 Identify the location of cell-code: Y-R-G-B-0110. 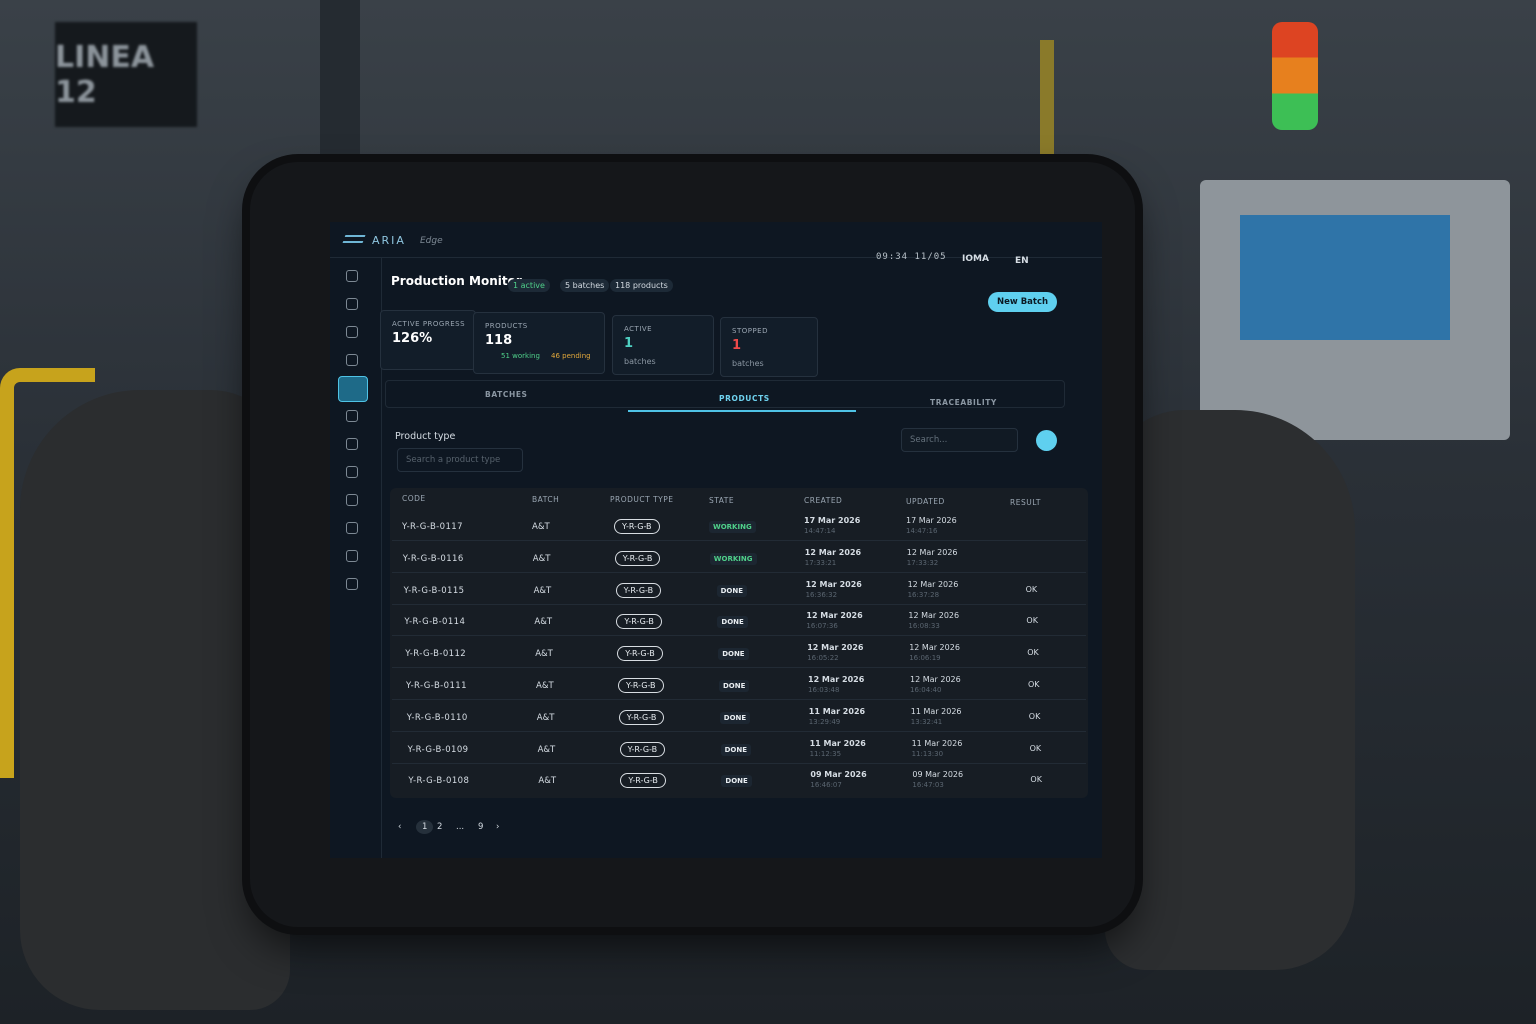
(437, 717).